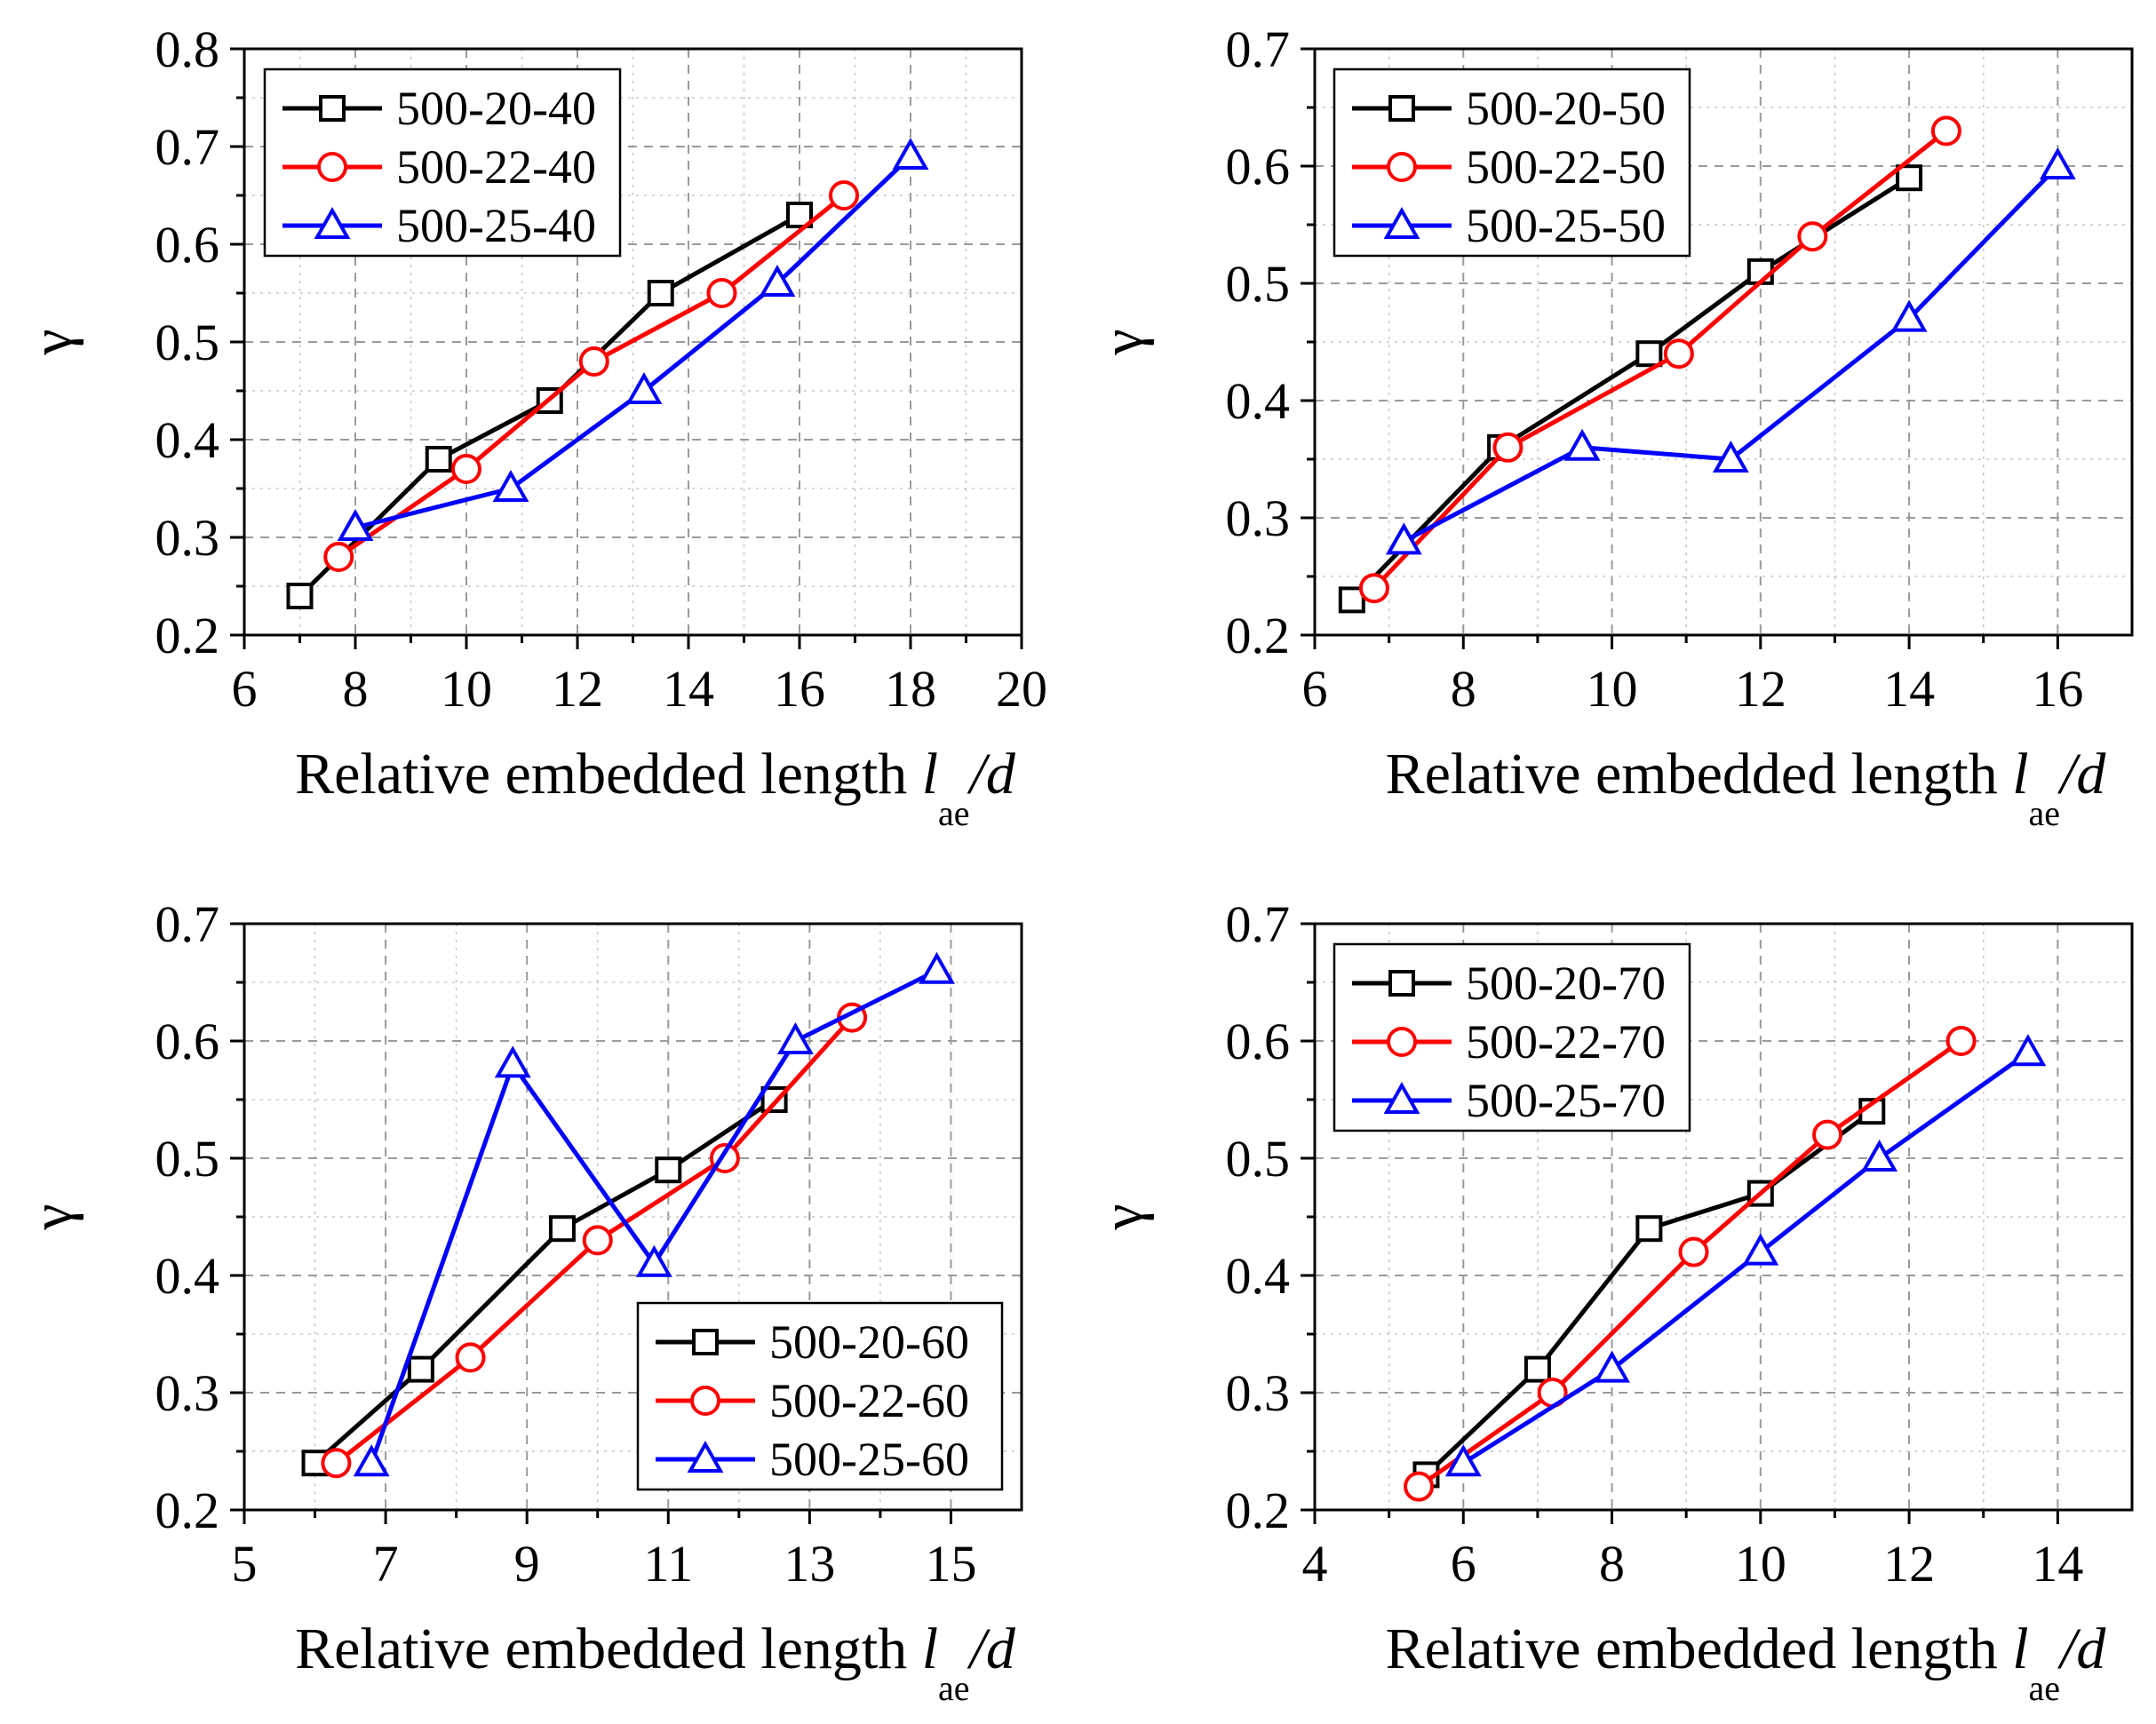 This screenshot has height=1724, width=2156. What do you see at coordinates (386, 1564) in the screenshot?
I see `x-tick-label: 7` at bounding box center [386, 1564].